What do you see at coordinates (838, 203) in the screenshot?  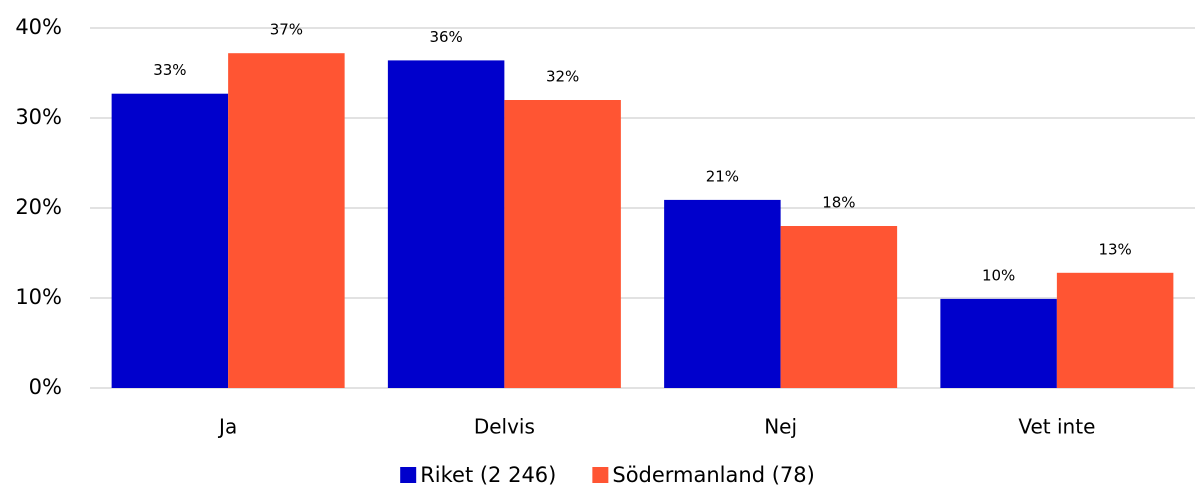 I see `data-label: 18%` at bounding box center [838, 203].